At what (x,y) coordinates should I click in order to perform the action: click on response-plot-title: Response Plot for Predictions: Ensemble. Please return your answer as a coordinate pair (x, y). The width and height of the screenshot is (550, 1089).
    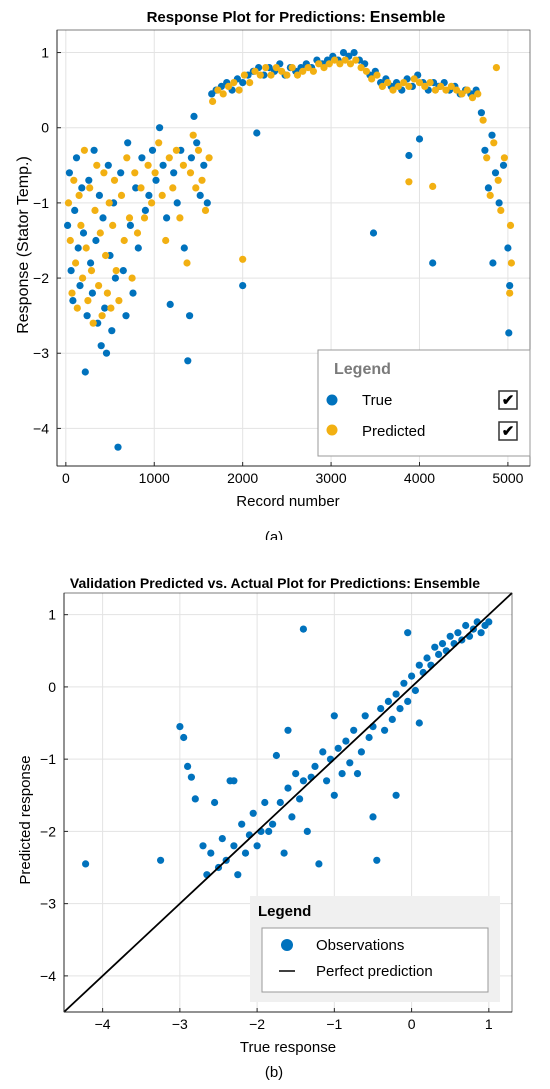
    Looking at the image, I should click on (296, 17).